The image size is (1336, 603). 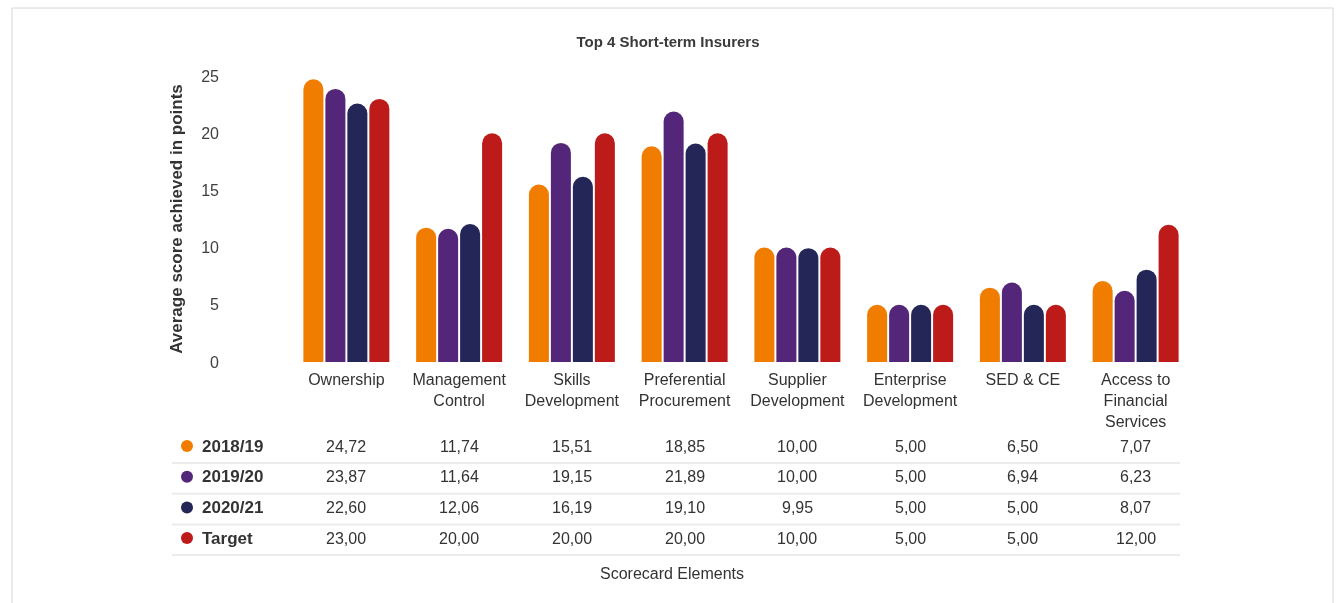 What do you see at coordinates (1023, 476) in the screenshot?
I see `data-label: 6,94` at bounding box center [1023, 476].